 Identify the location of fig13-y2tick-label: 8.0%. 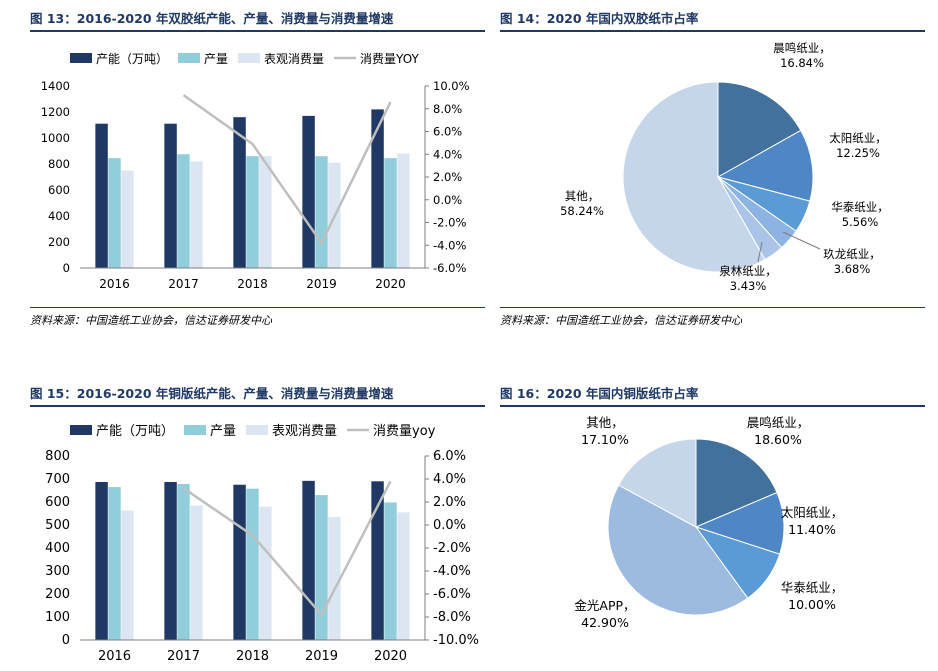
(447, 109).